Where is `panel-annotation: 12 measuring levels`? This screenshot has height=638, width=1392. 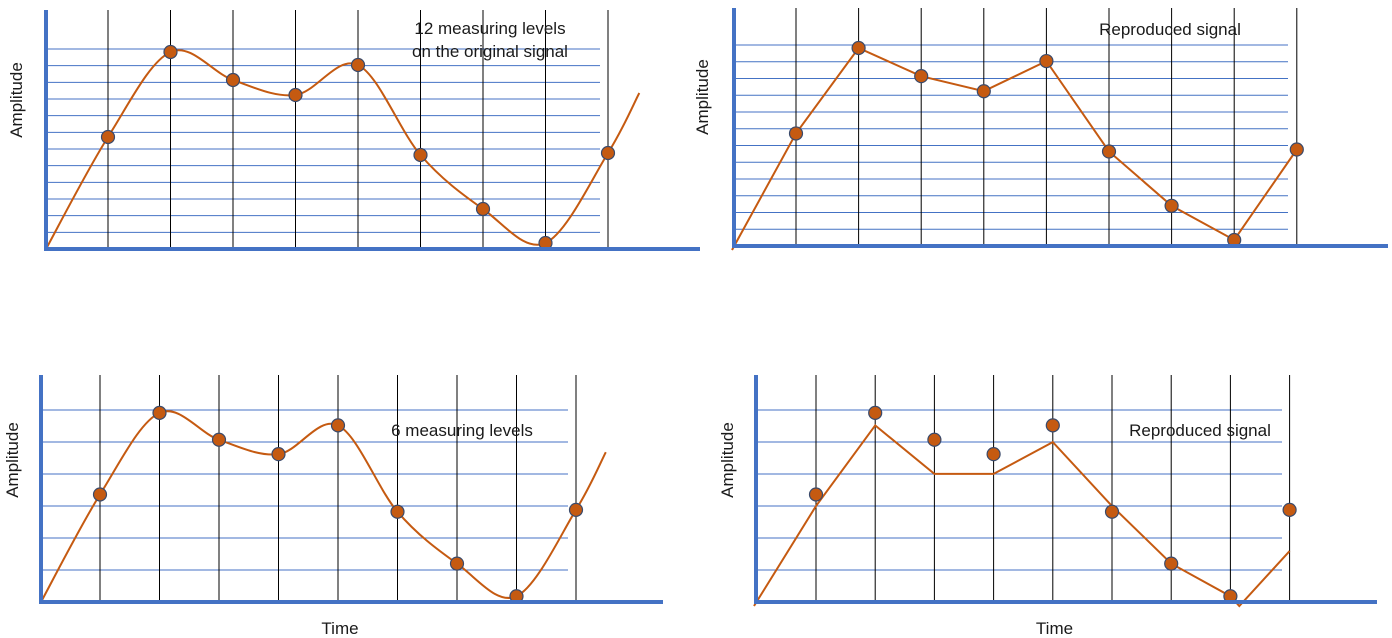
panel-annotation: 12 measuring levels is located at coordinates (489, 28).